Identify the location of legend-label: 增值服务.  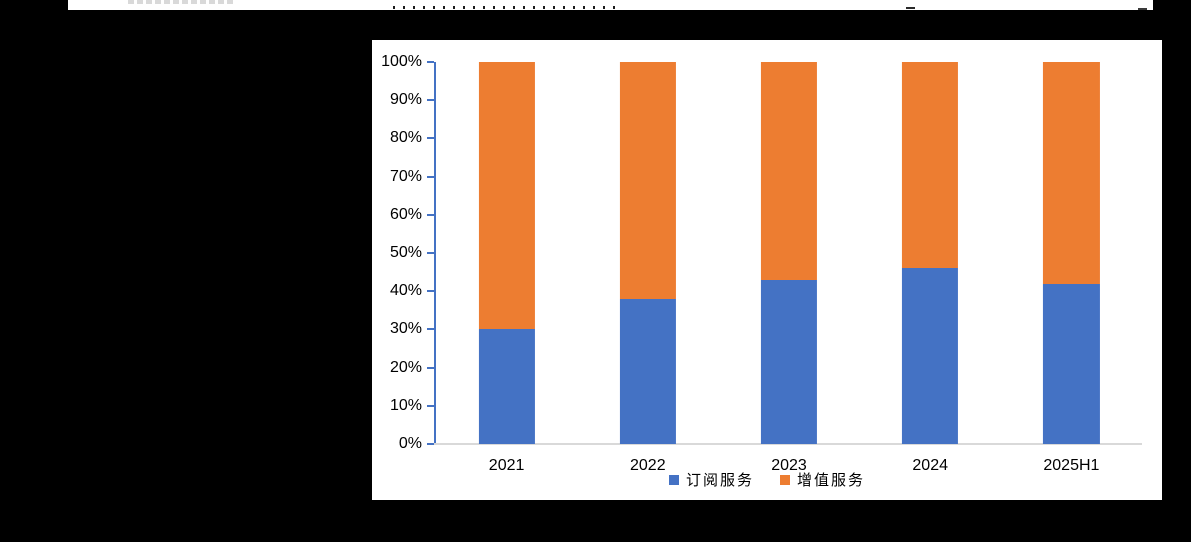
(831, 481).